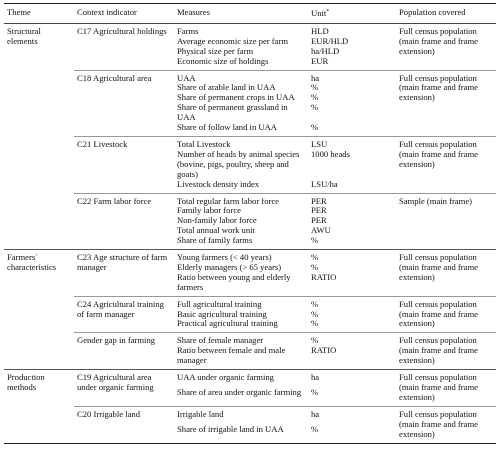  I want to click on indicator-cell: C21 Livestock, so click(124, 164).